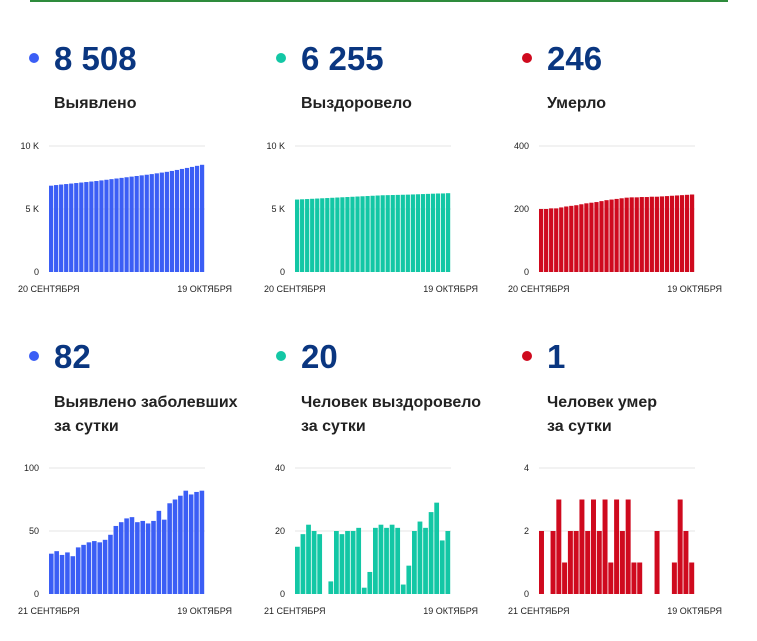  Describe the element at coordinates (278, 209) in the screenshot. I see `y-tick-label: 5 K` at that location.